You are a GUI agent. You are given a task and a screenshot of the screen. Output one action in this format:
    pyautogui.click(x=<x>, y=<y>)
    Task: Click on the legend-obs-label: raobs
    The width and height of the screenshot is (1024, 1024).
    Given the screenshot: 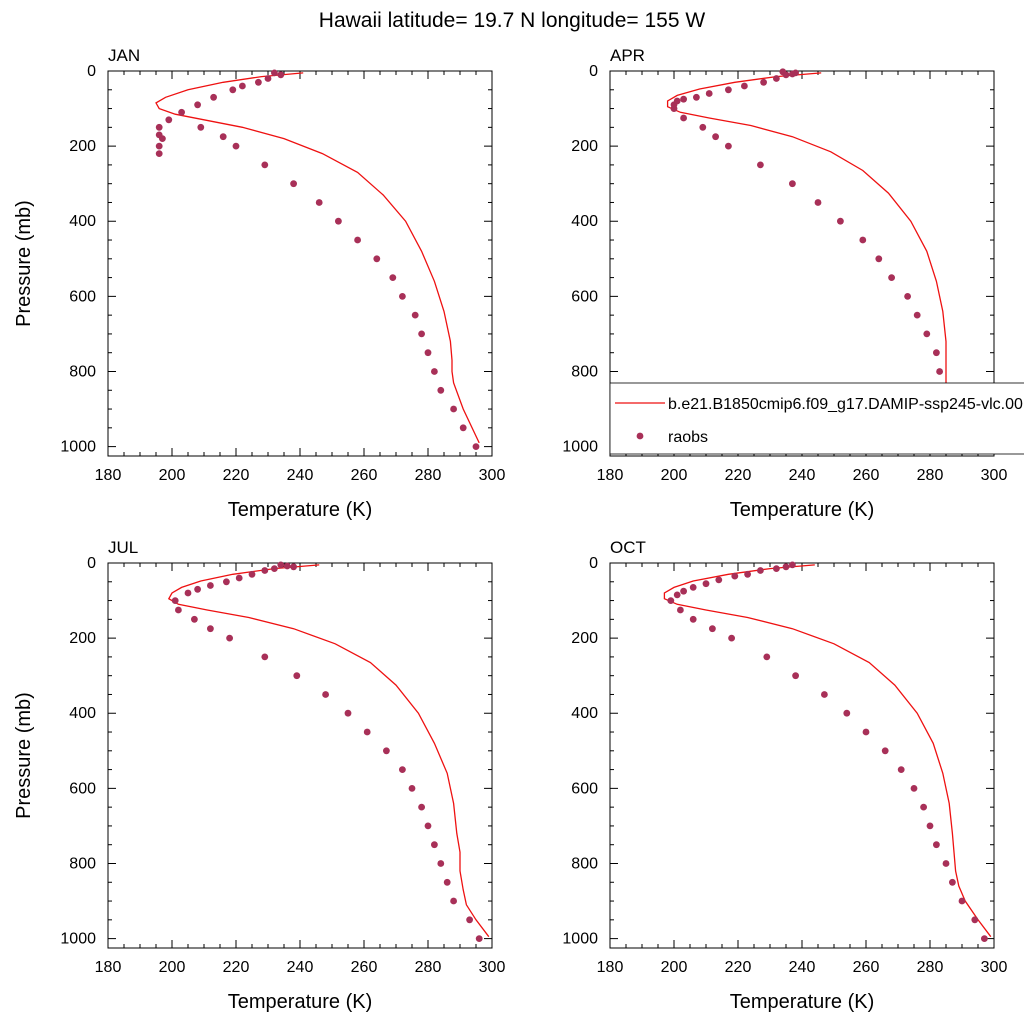 What is the action you would take?
    pyautogui.click(x=688, y=437)
    